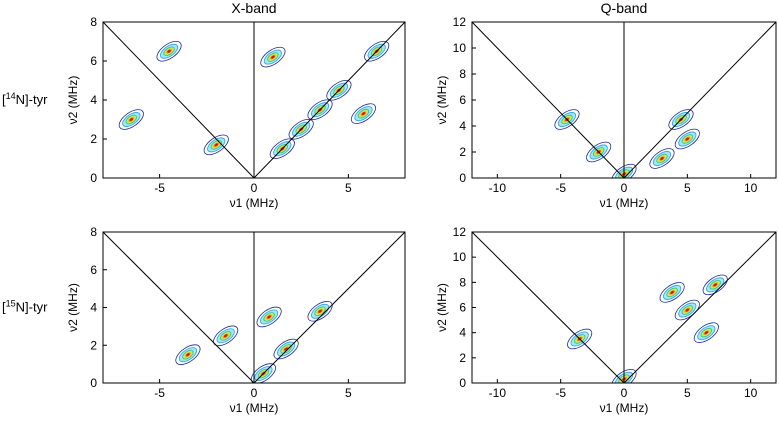  I want to click on panel-title: X-band, so click(253, 8).